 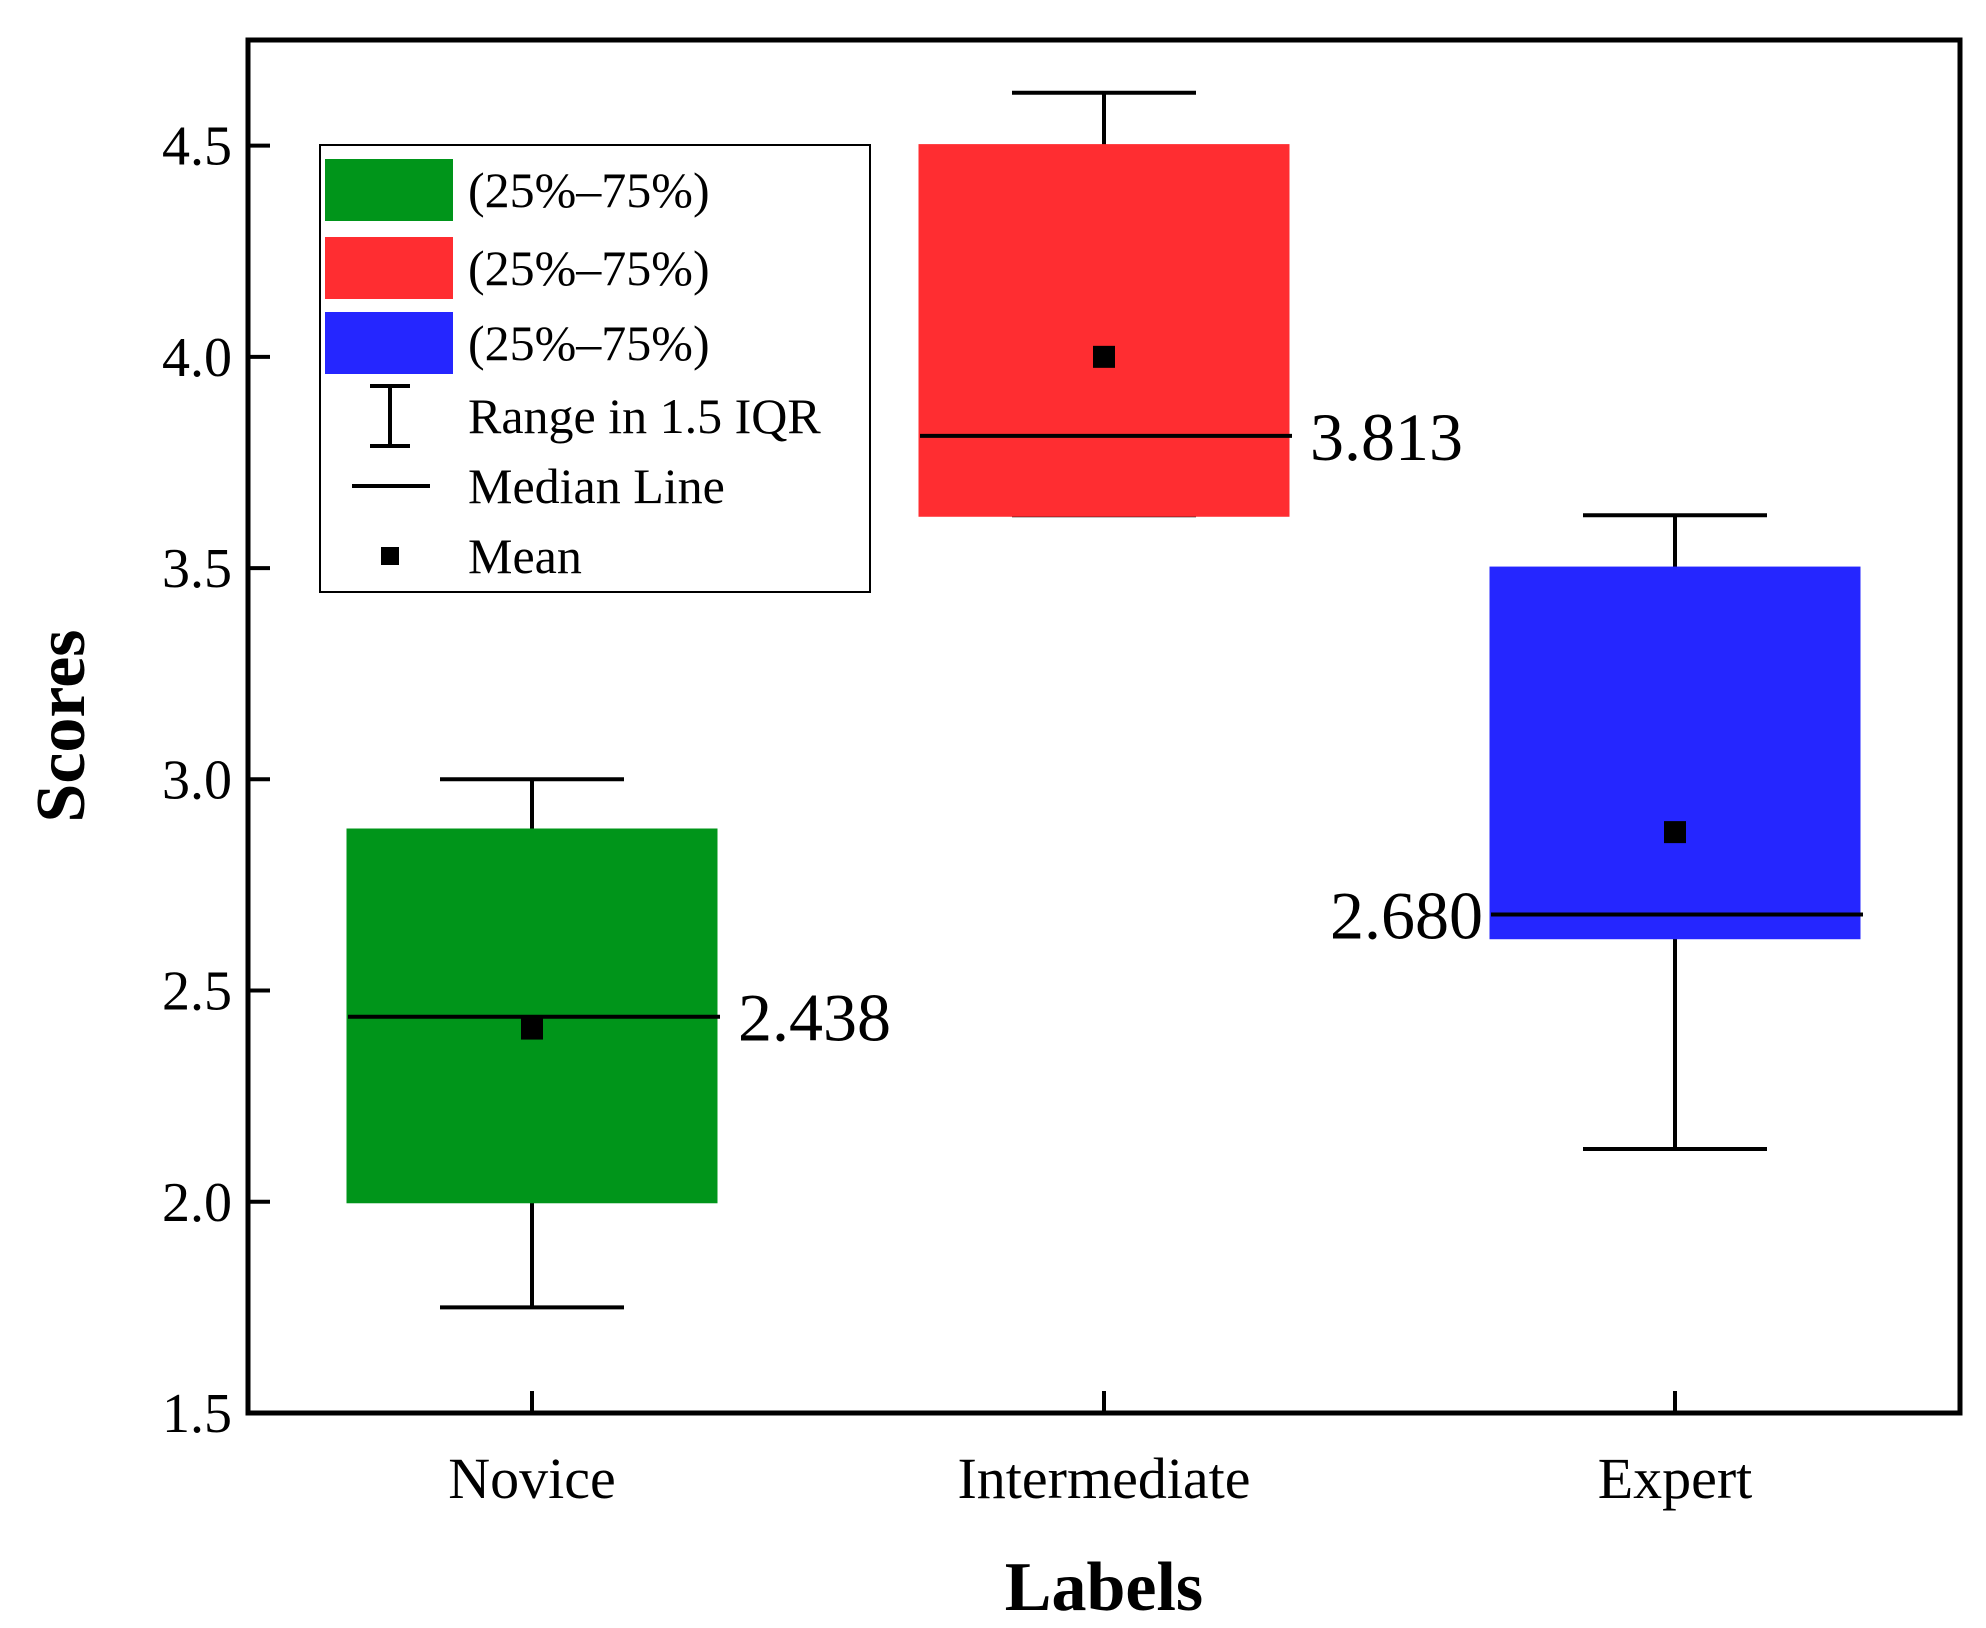 I want to click on legend-label: Mean, so click(x=525, y=556).